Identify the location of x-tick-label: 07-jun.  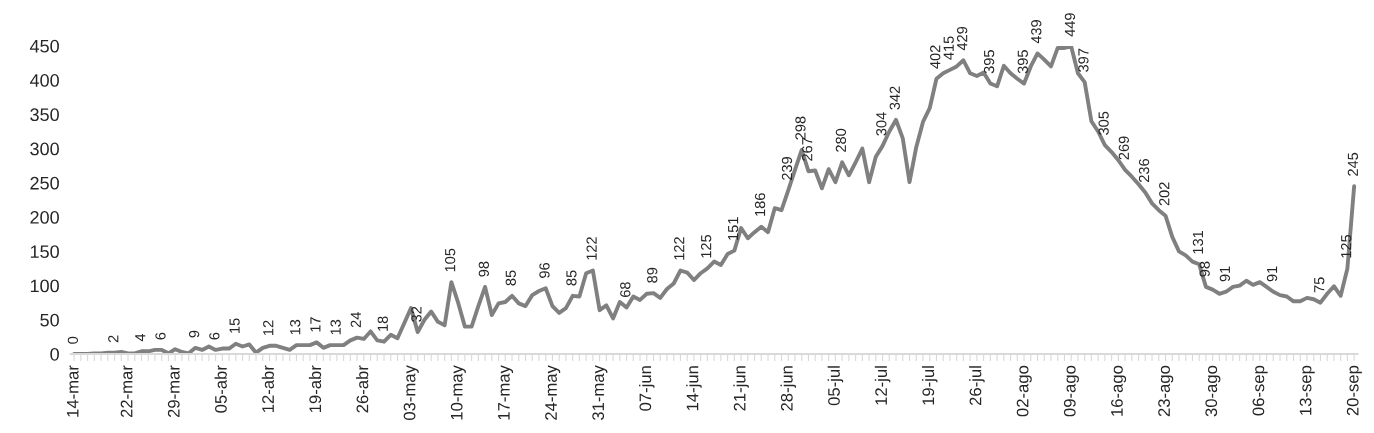
(647, 388).